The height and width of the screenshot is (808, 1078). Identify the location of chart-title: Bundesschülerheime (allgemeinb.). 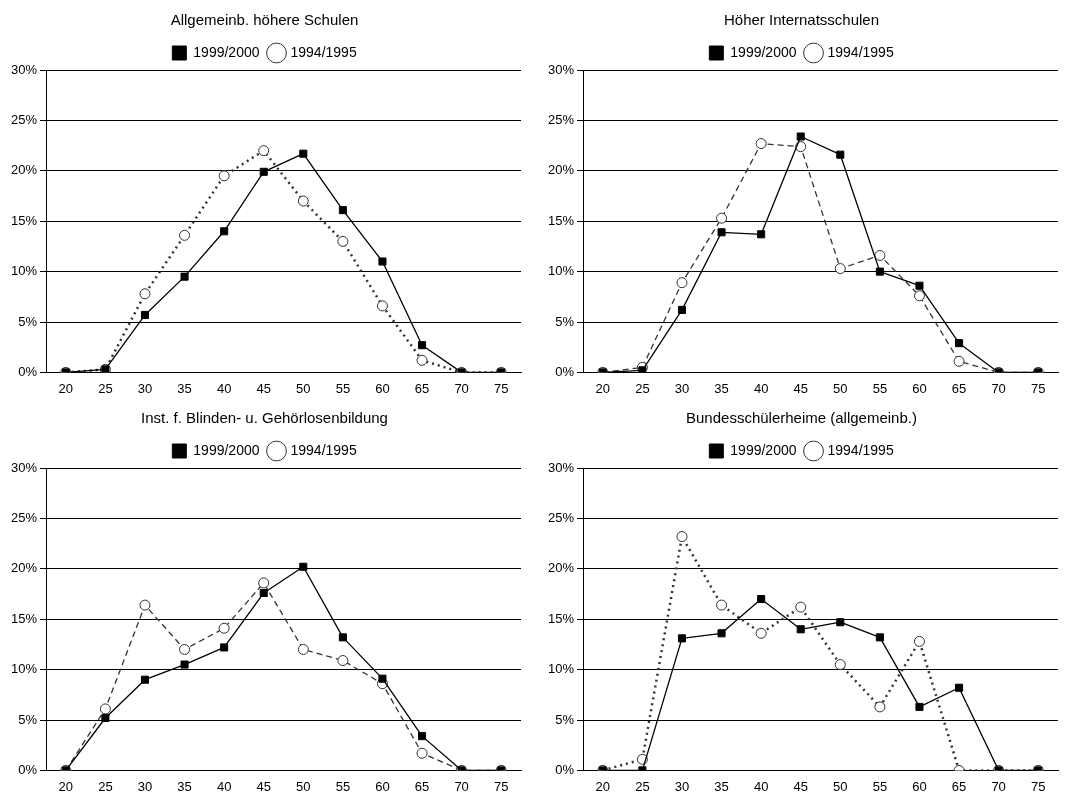
(801, 418).